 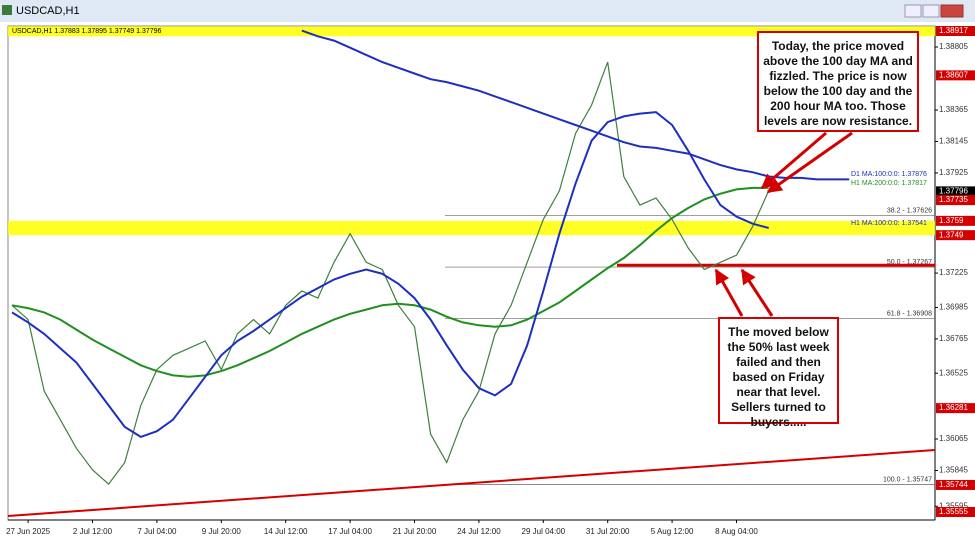 I want to click on x-tick-label: 5 Aug 12:00, so click(x=672, y=531).